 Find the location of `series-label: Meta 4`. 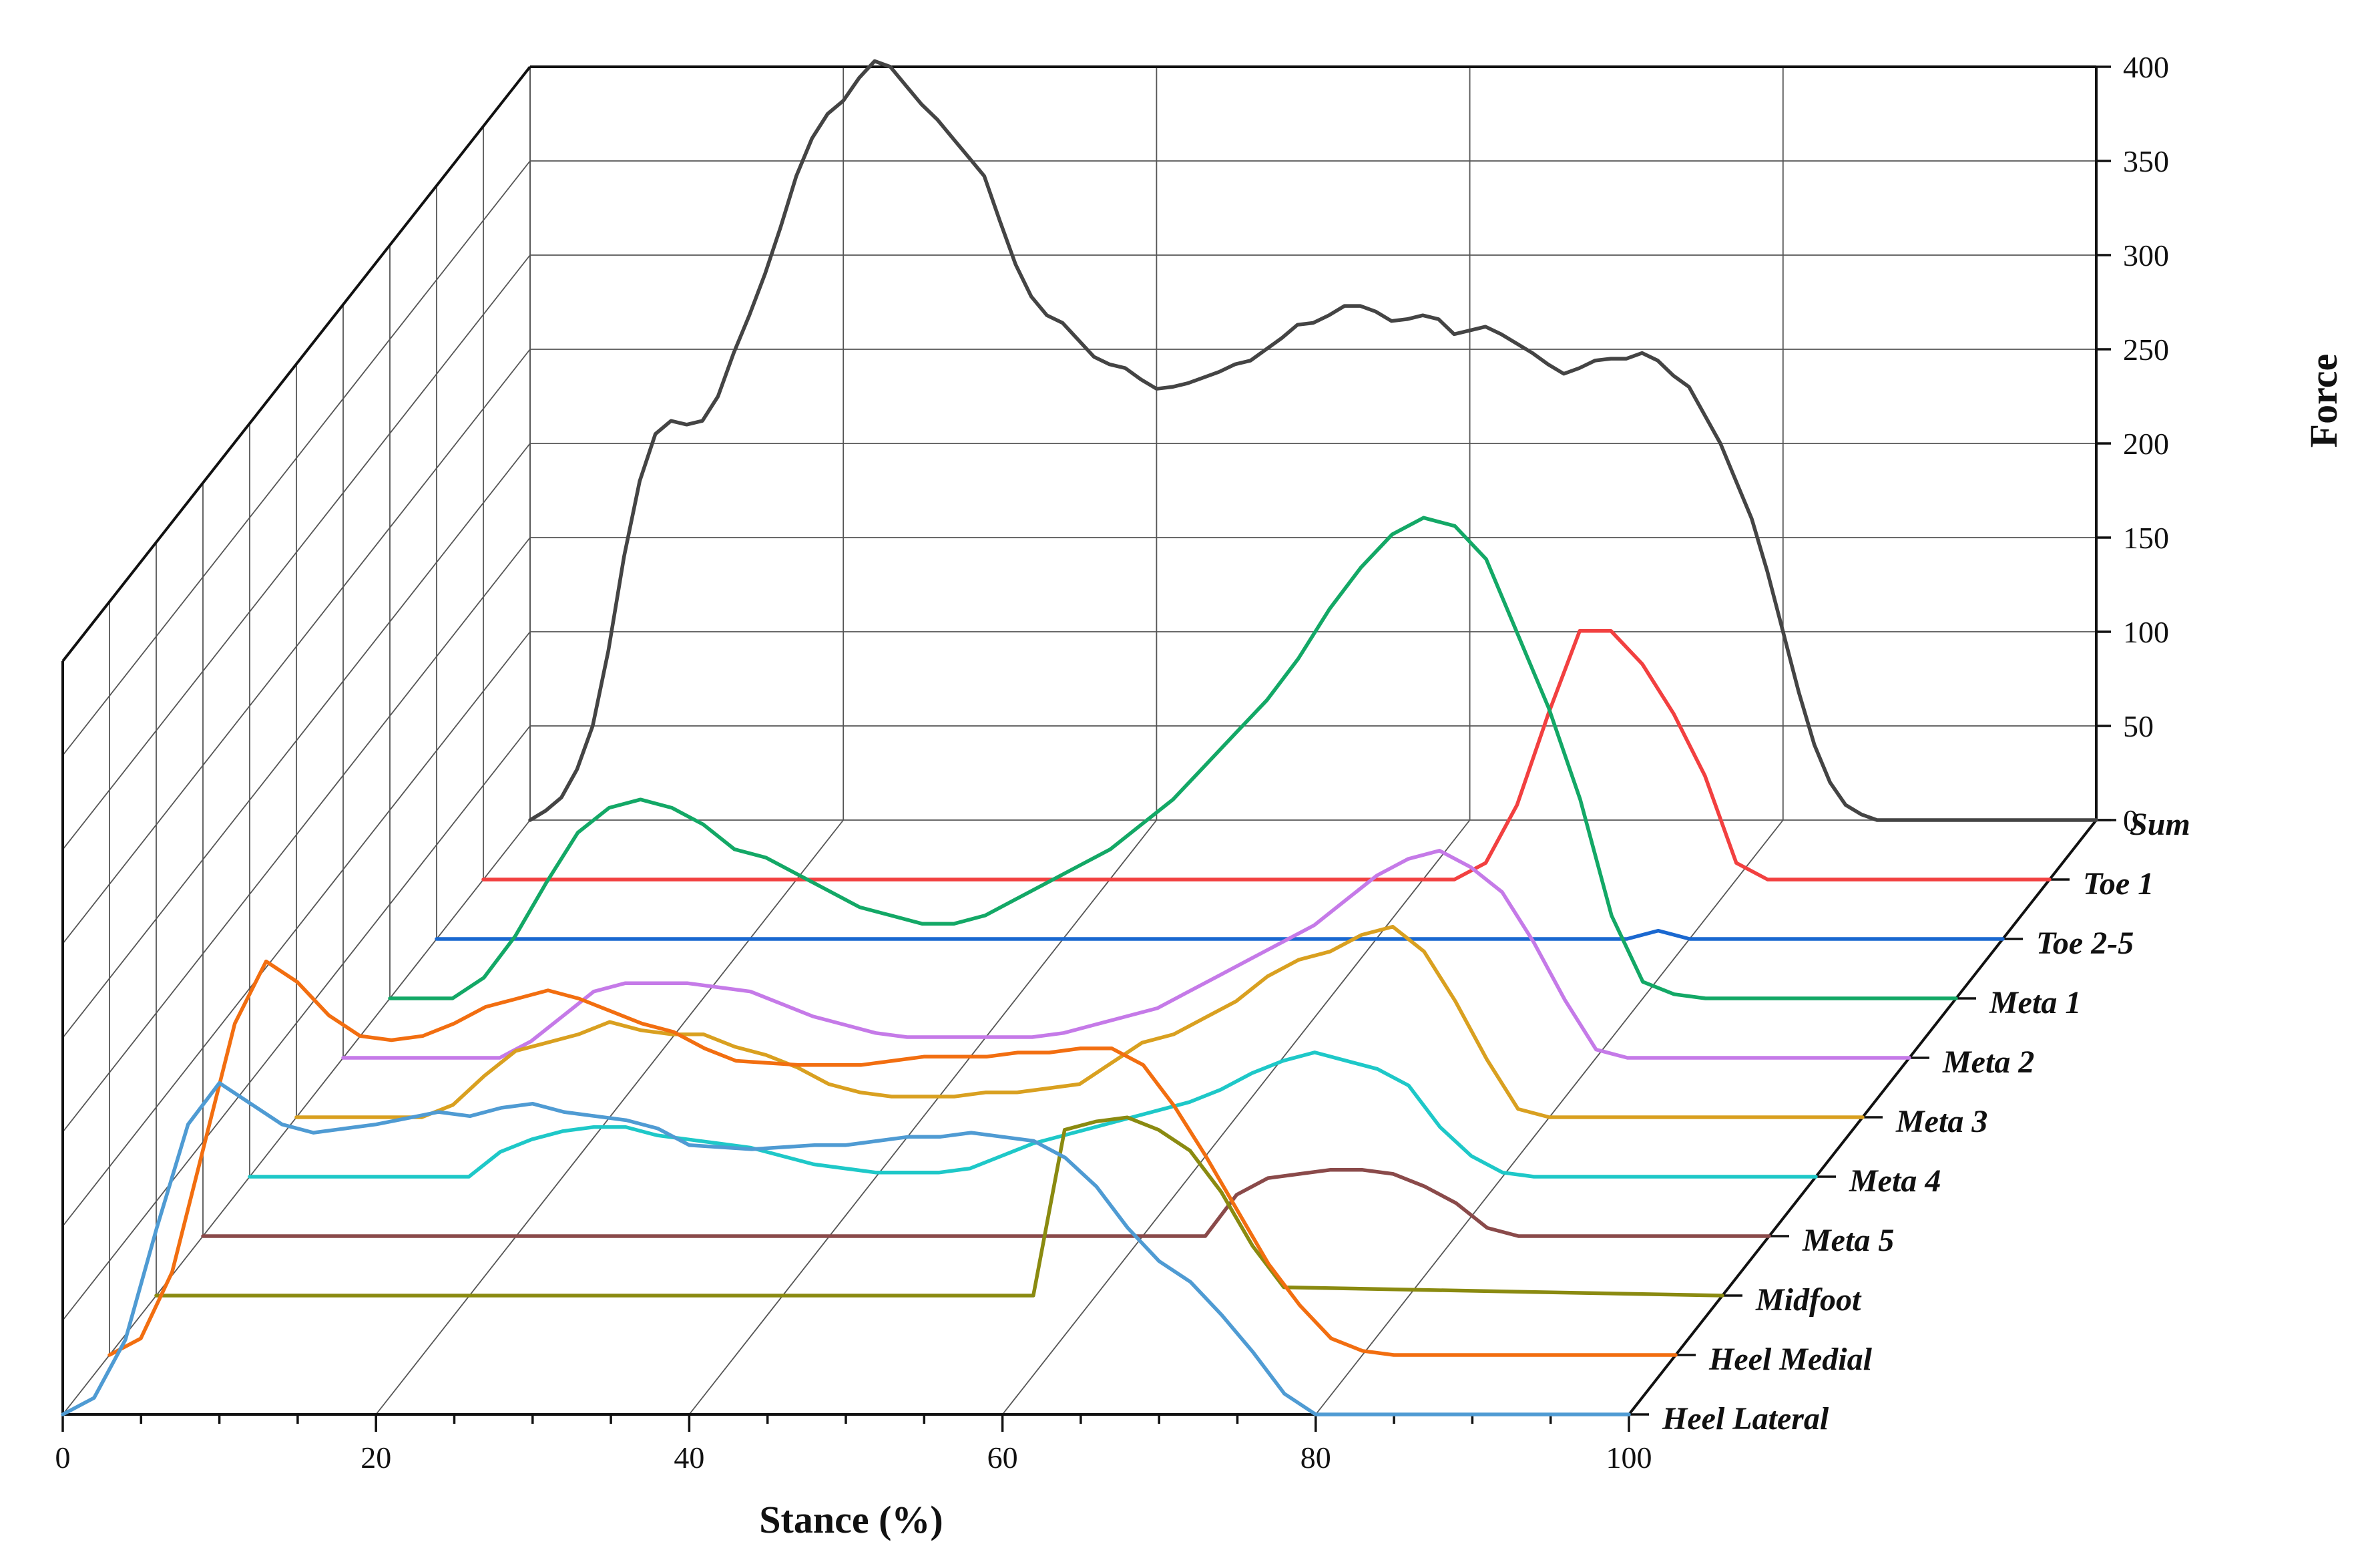

series-label: Meta 4 is located at coordinates (1895, 1181).